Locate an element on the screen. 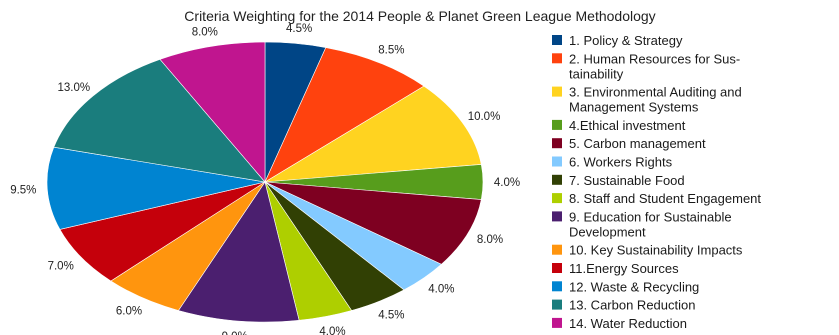  legend-item-11: 11.Energy Sources is located at coordinates (615, 268).